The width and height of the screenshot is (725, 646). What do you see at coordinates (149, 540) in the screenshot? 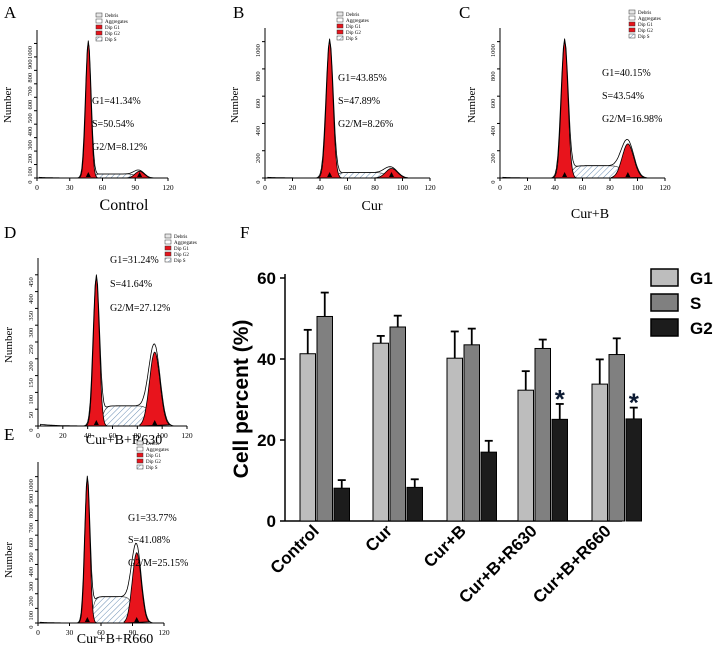
I see `stat-text: S=41.08%` at bounding box center [149, 540].